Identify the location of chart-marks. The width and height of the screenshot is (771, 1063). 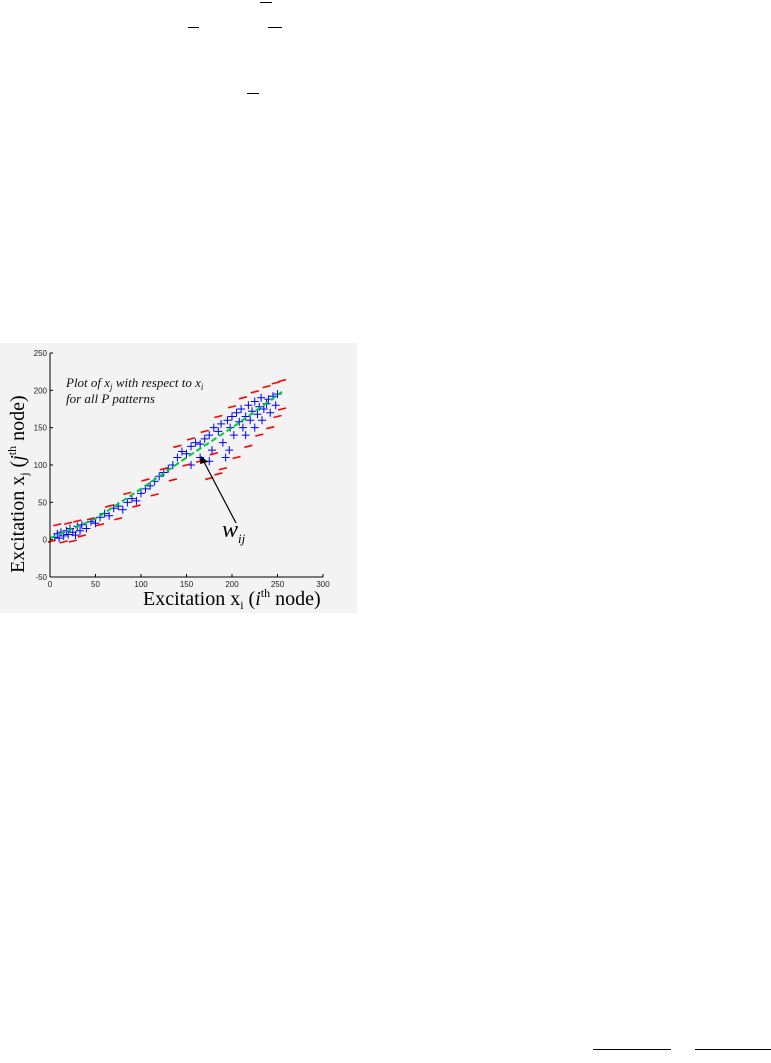
(167, 461).